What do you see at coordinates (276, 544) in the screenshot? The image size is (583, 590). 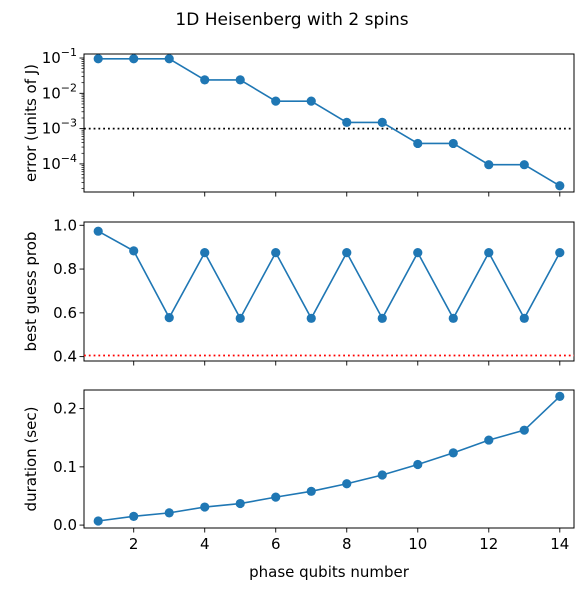 I see `x-tick-label: 6` at bounding box center [276, 544].